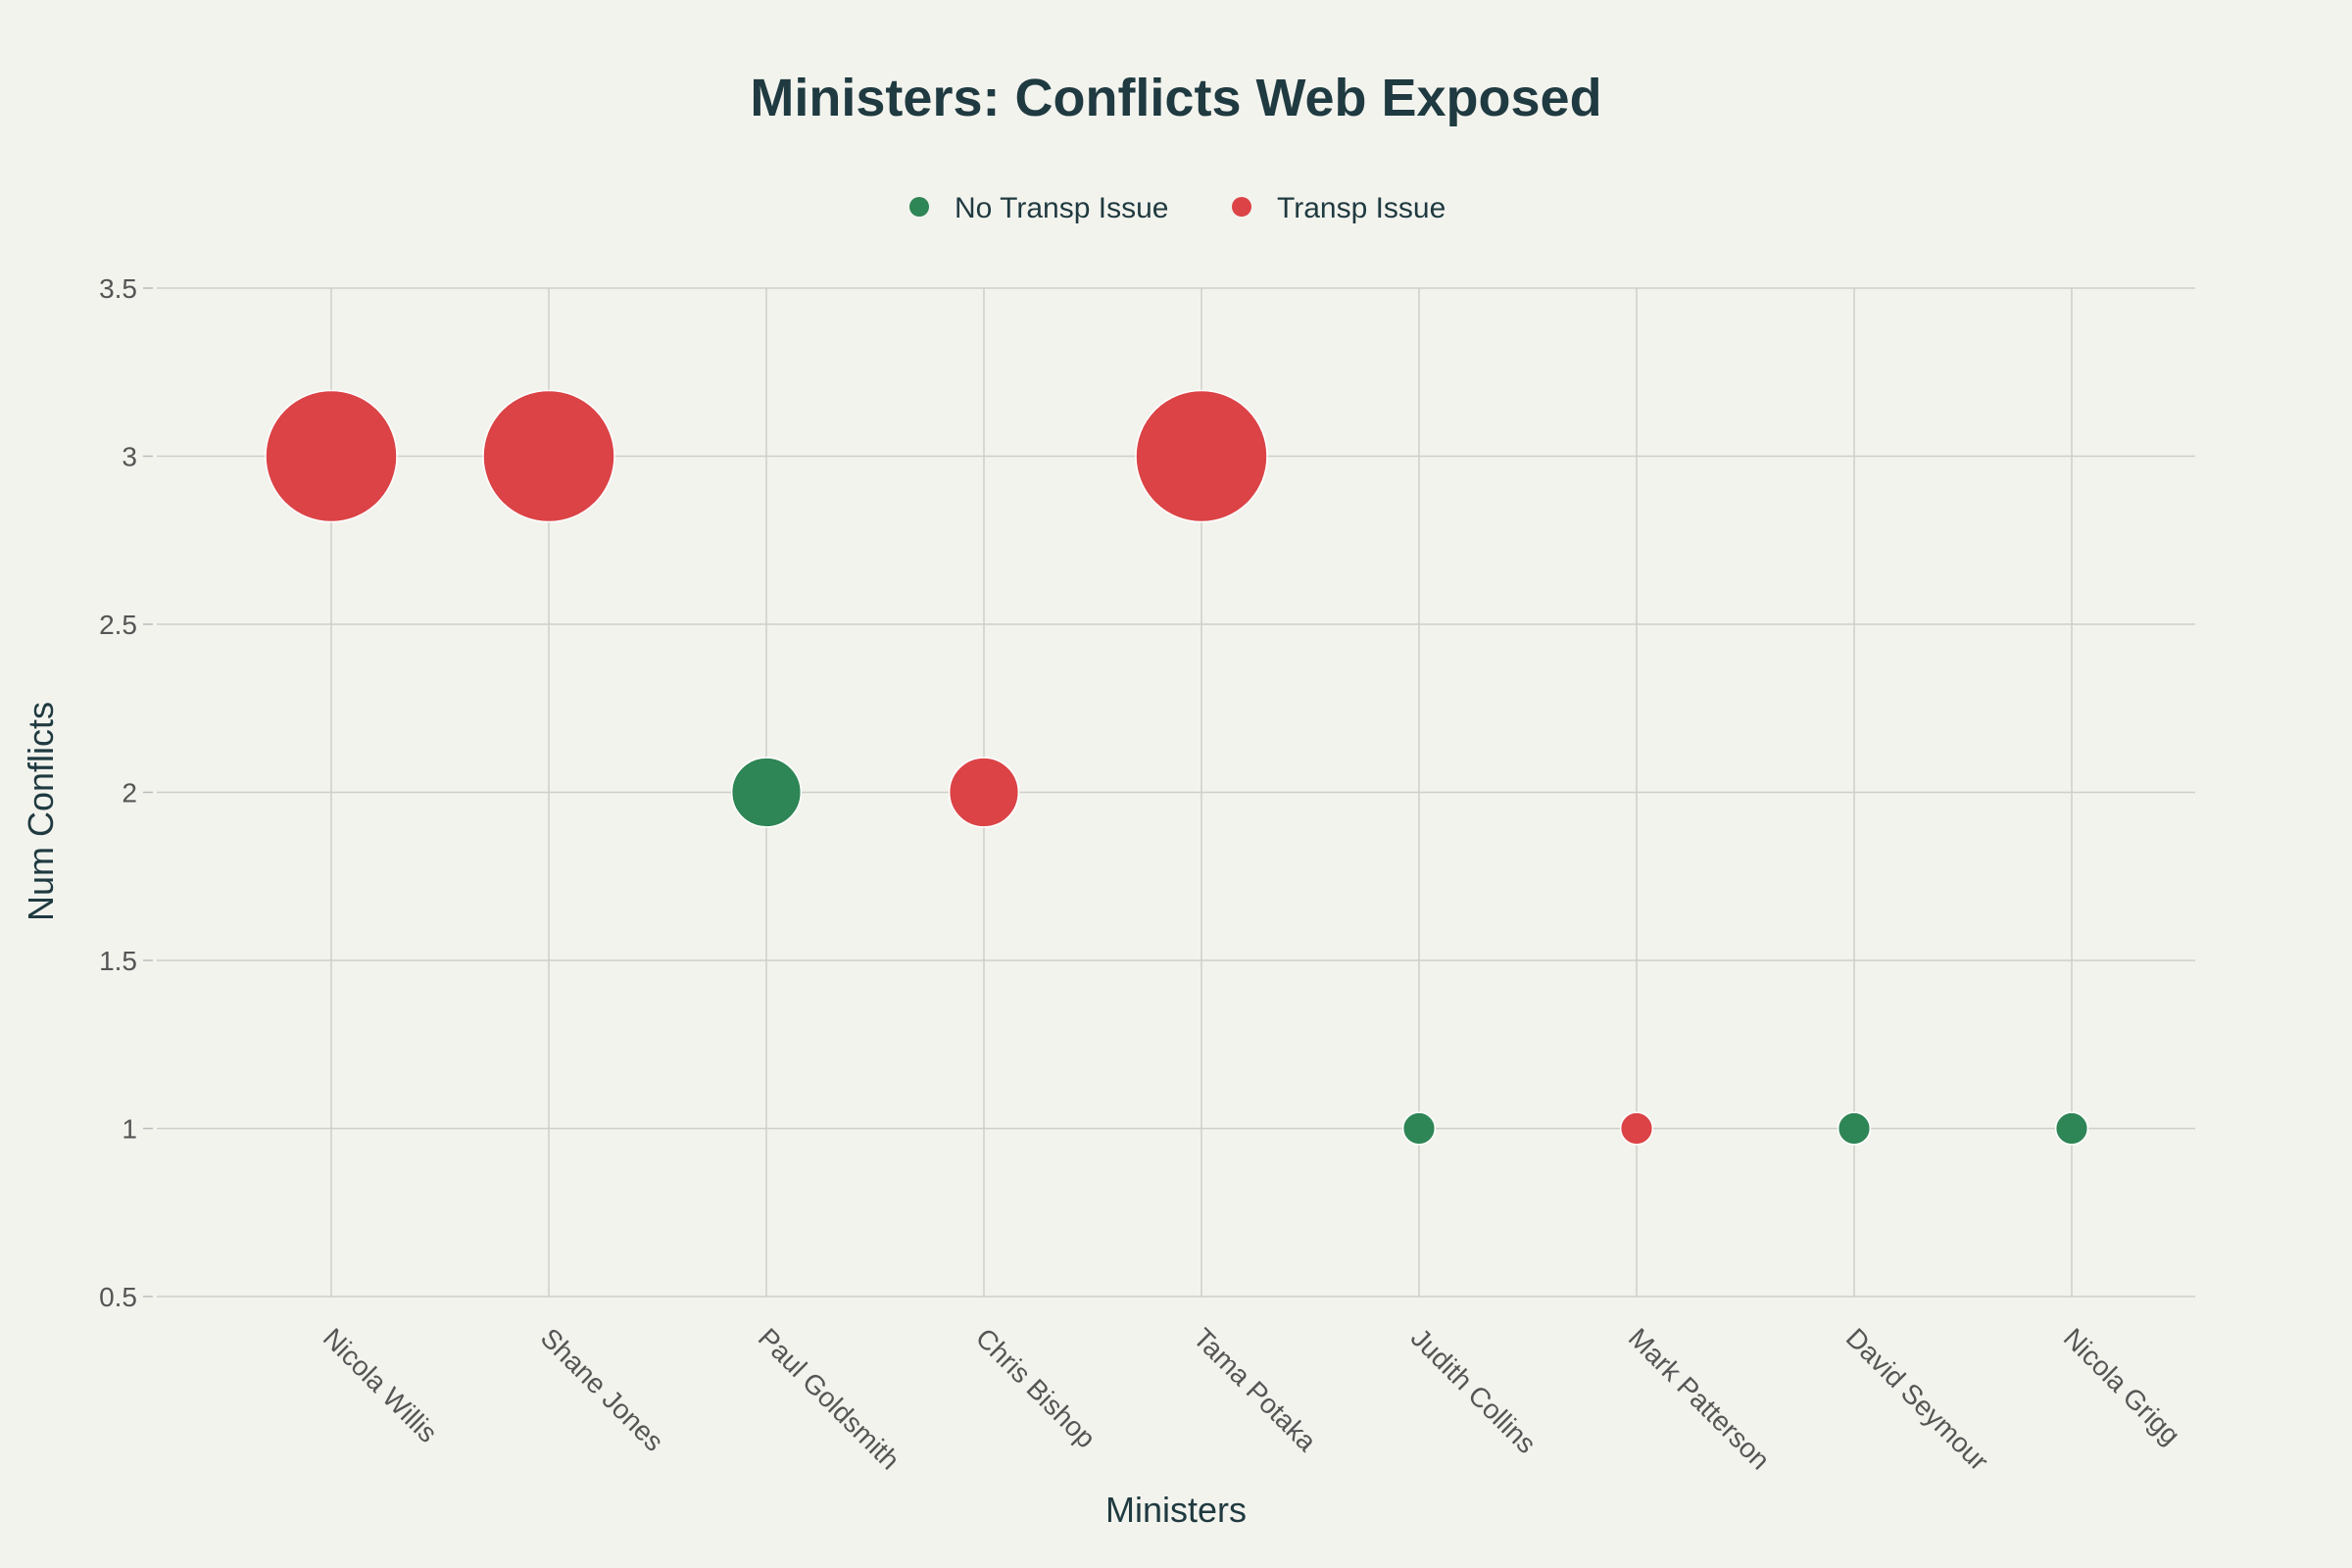 Image resolution: width=2352 pixels, height=1568 pixels. What do you see at coordinates (1255, 1389) in the screenshot?
I see `x-tick-label: Tama Potaka` at bounding box center [1255, 1389].